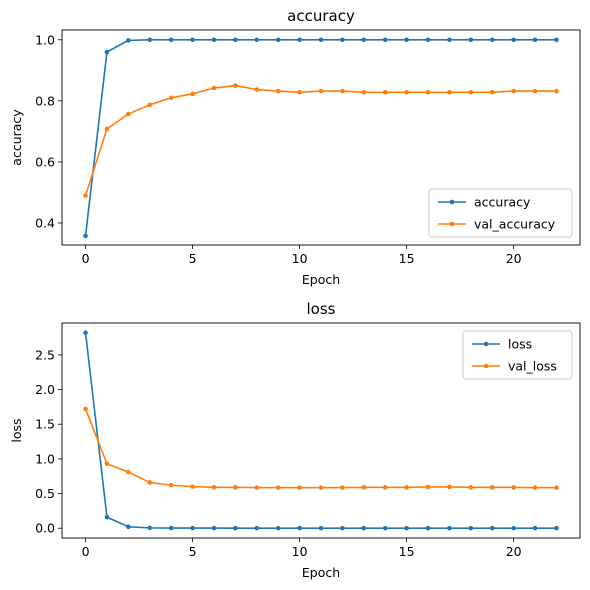 This screenshot has width=590, height=590. What do you see at coordinates (45, 223) in the screenshot?
I see `y-tick-label: 0.4` at bounding box center [45, 223].